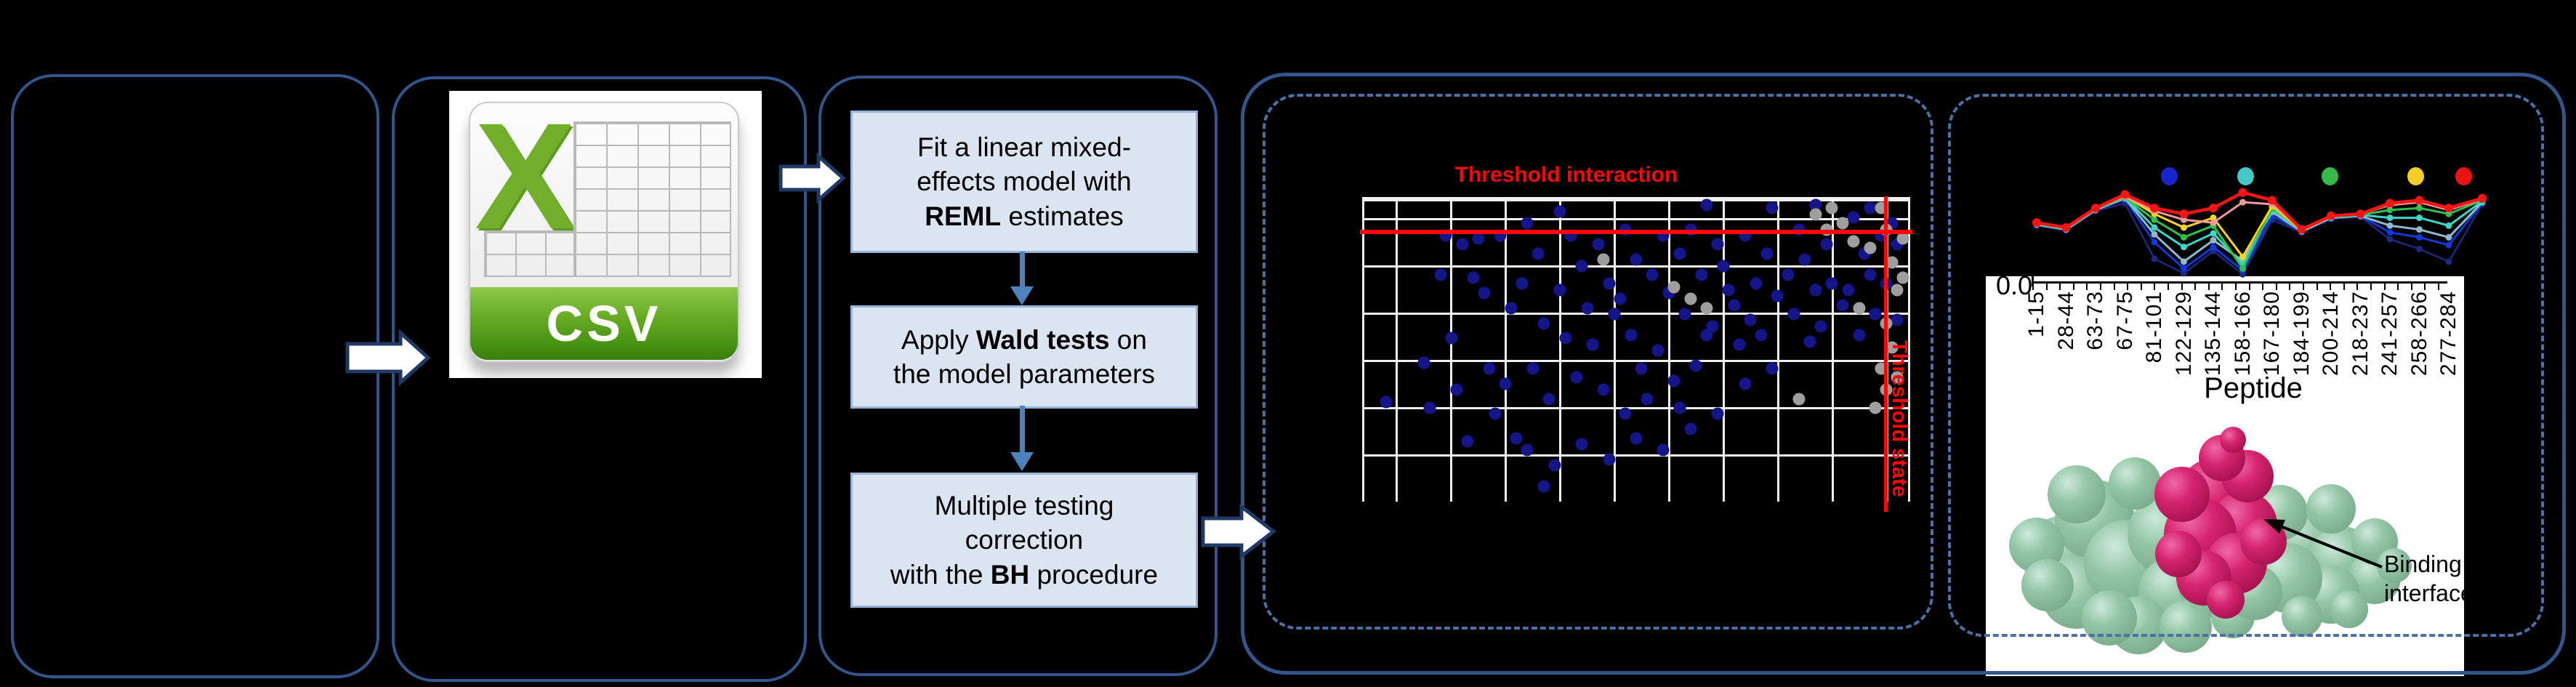 This screenshot has width=2576, height=687. Describe the element at coordinates (2323, 544) in the screenshot. I see `binding-interface-arrow-icon` at that location.